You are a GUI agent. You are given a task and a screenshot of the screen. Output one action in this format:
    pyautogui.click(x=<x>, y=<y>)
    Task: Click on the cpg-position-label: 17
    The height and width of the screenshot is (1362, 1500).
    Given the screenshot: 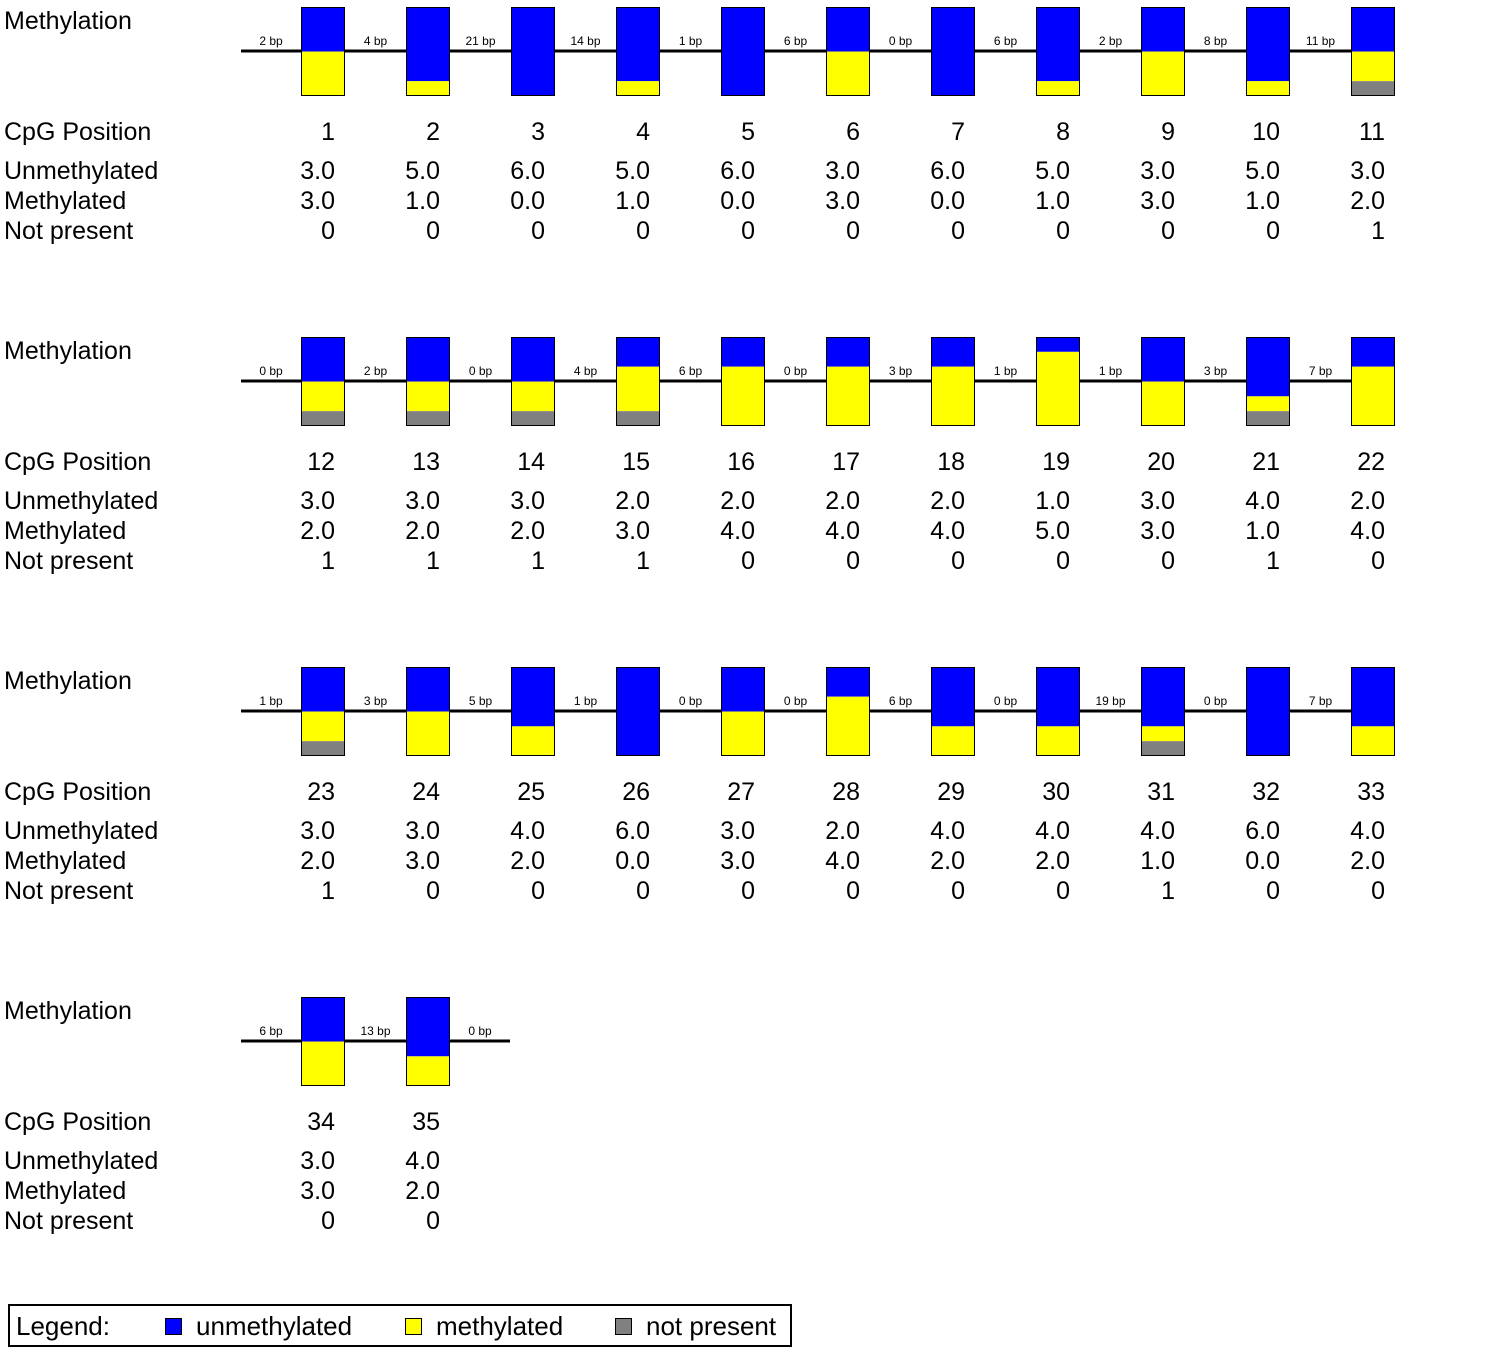 What is the action you would take?
    pyautogui.click(x=846, y=462)
    